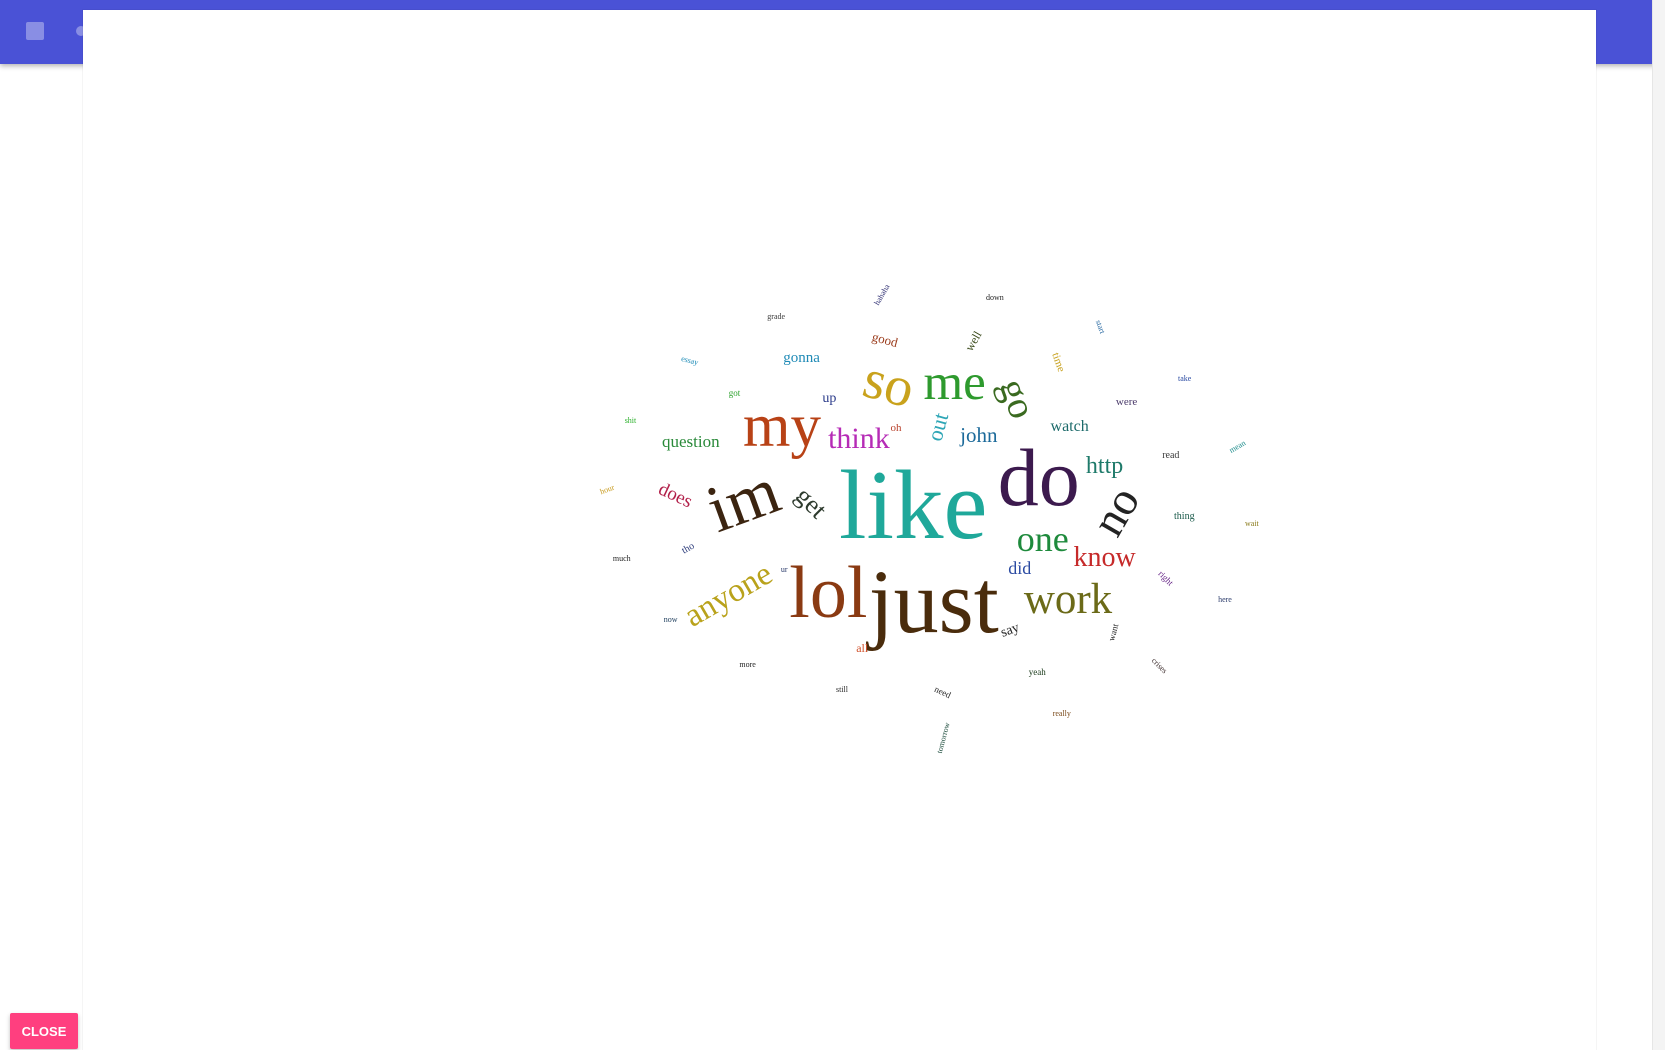 Image resolution: width=1665 pixels, height=1050 pixels. What do you see at coordinates (801, 357) in the screenshot?
I see `cloud-word: gonna` at bounding box center [801, 357].